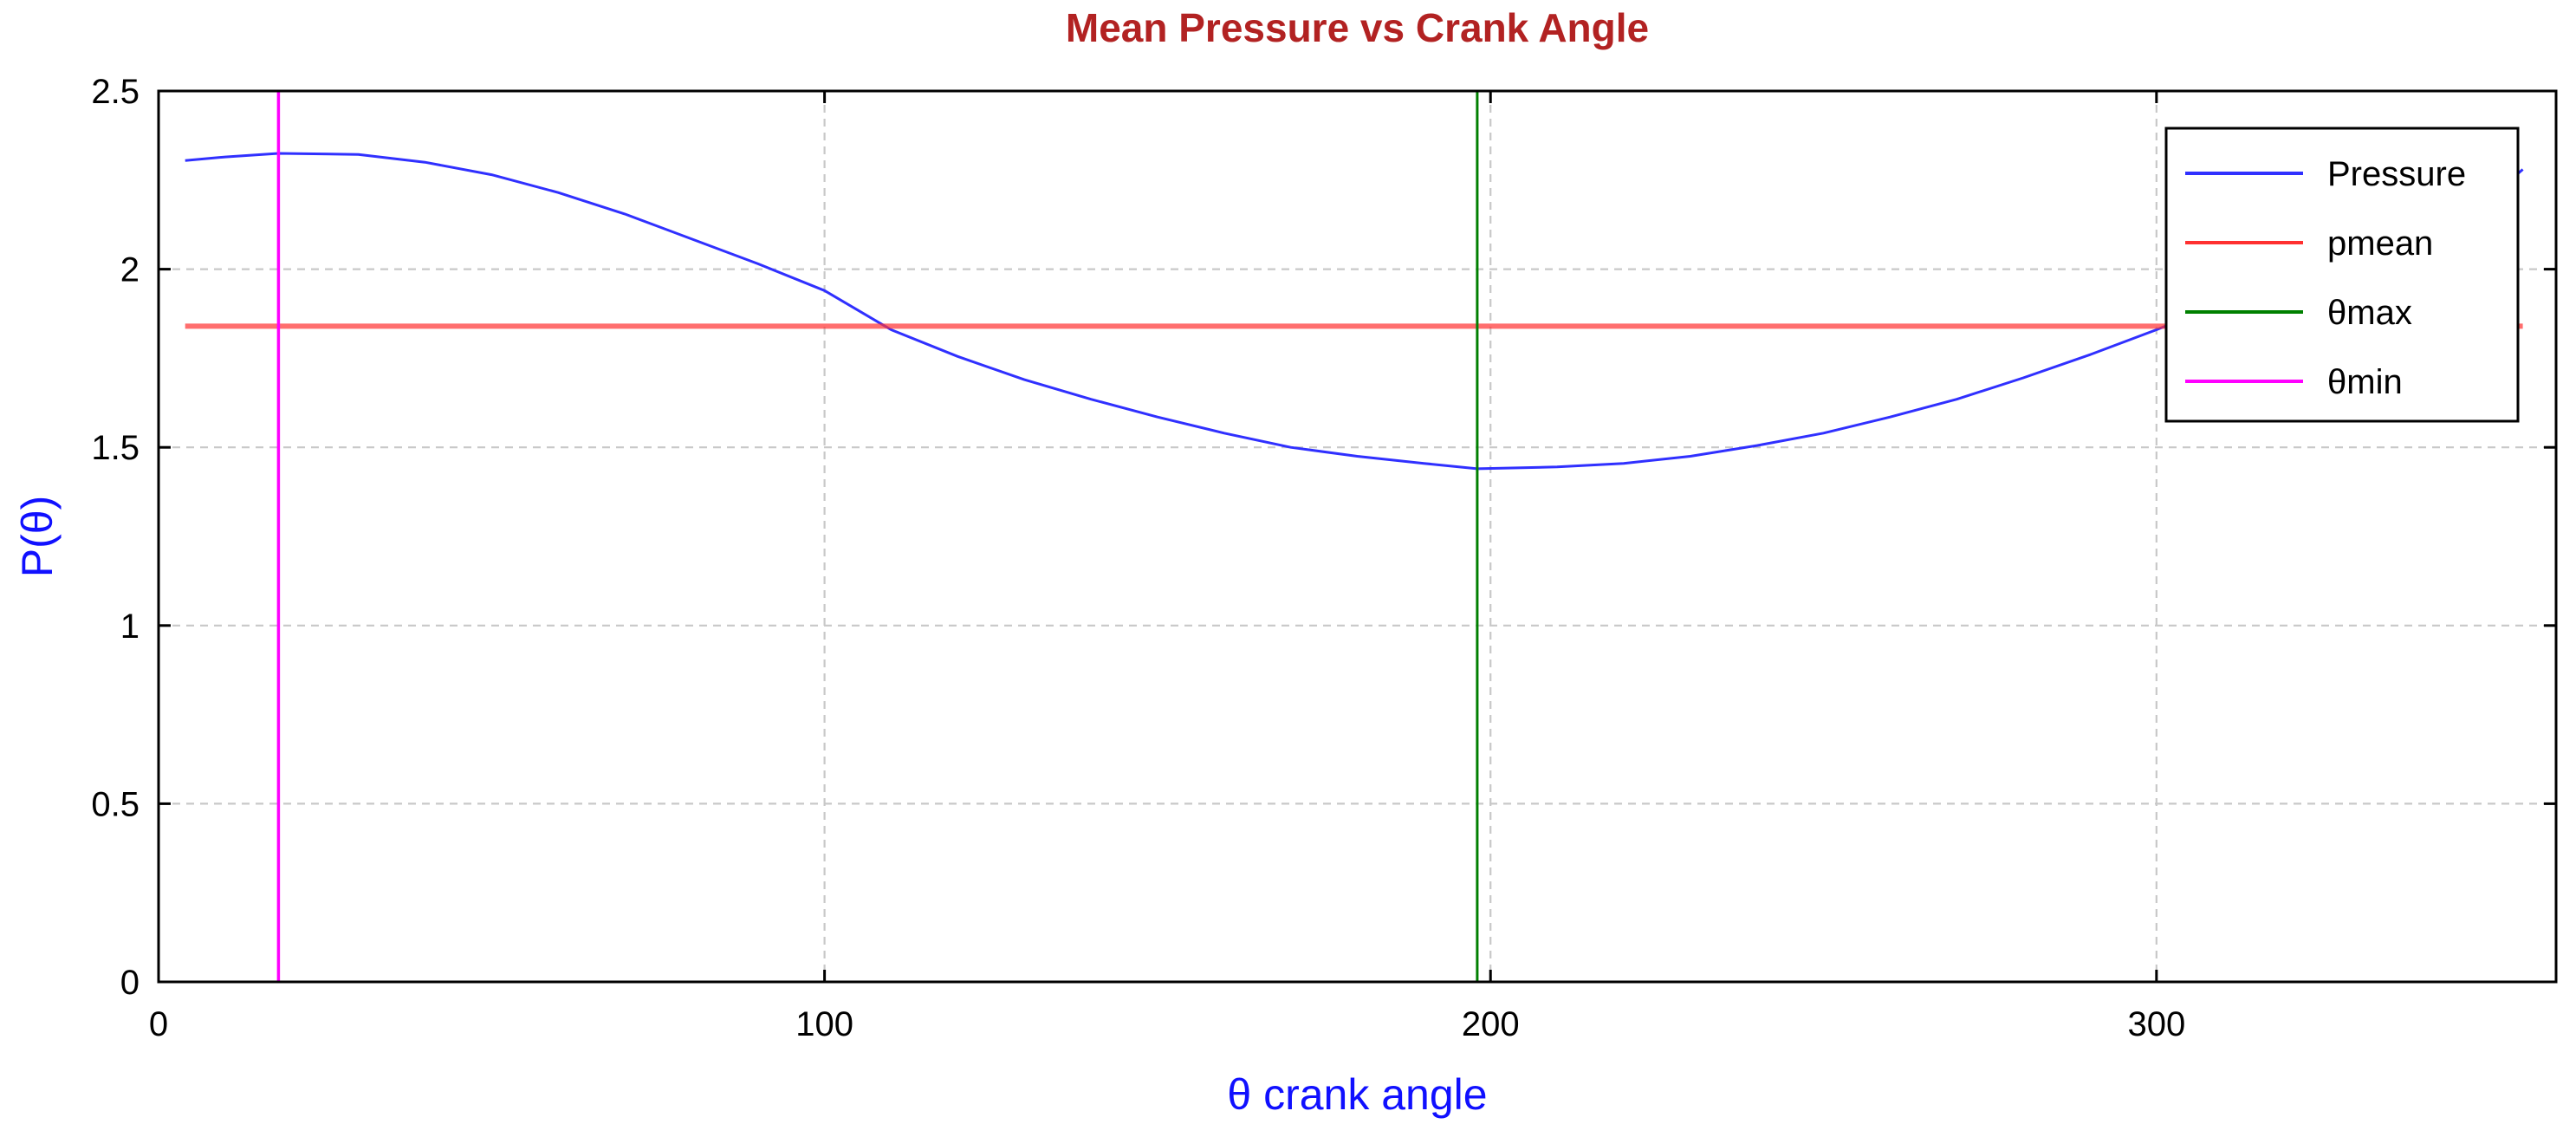  What do you see at coordinates (1357, 1094) in the screenshot?
I see `x-axis-title: θ crank angle` at bounding box center [1357, 1094].